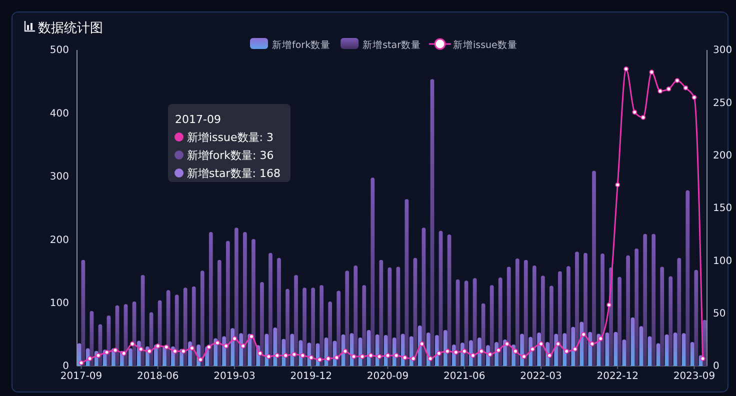  Describe the element at coordinates (485, 45) in the screenshot. I see `legend-label: 新增issue数量` at that location.